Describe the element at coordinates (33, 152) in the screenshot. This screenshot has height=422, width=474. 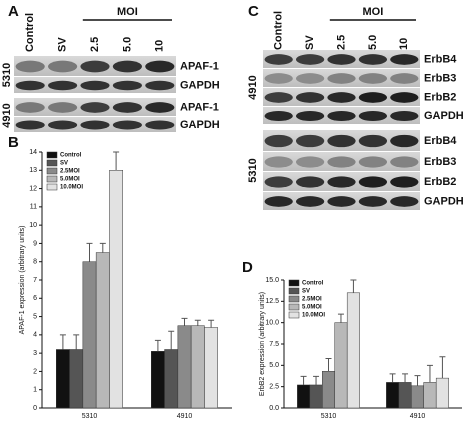
I see `y-tick-label: 14` at that location.